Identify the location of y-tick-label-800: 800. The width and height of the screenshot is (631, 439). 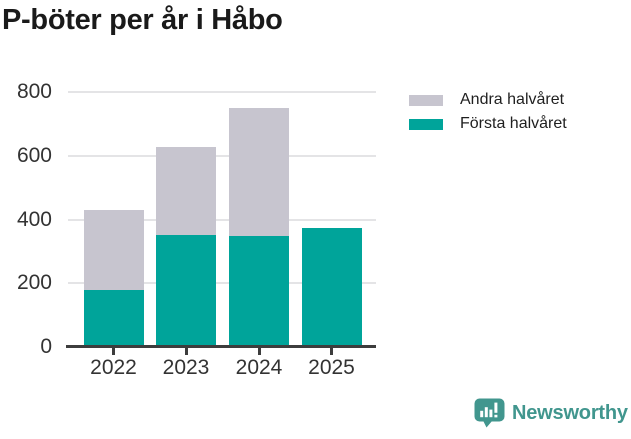
(34, 91).